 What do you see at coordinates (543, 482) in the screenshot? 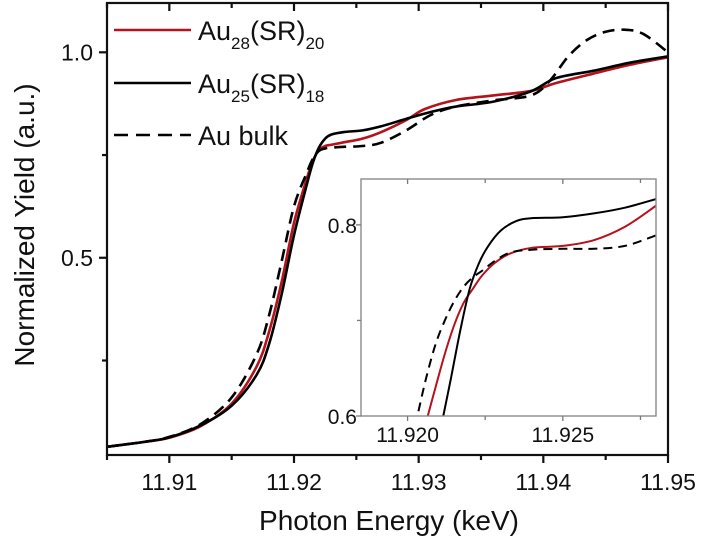
I see `main-x-tick-label: 11.94` at bounding box center [543, 482].